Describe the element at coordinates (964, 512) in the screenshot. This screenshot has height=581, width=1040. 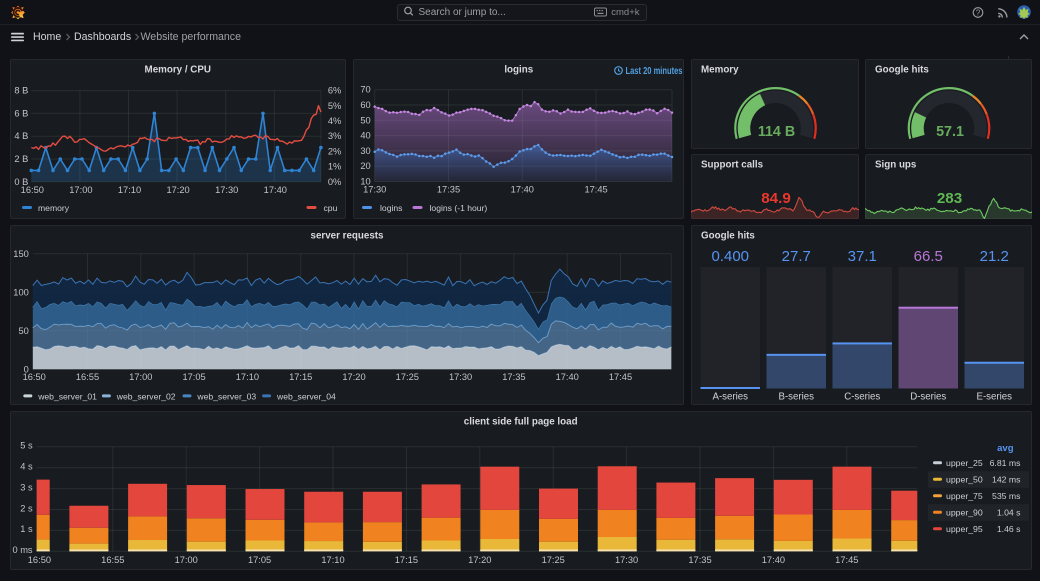
I see `svg-text: upper_90` at that location.